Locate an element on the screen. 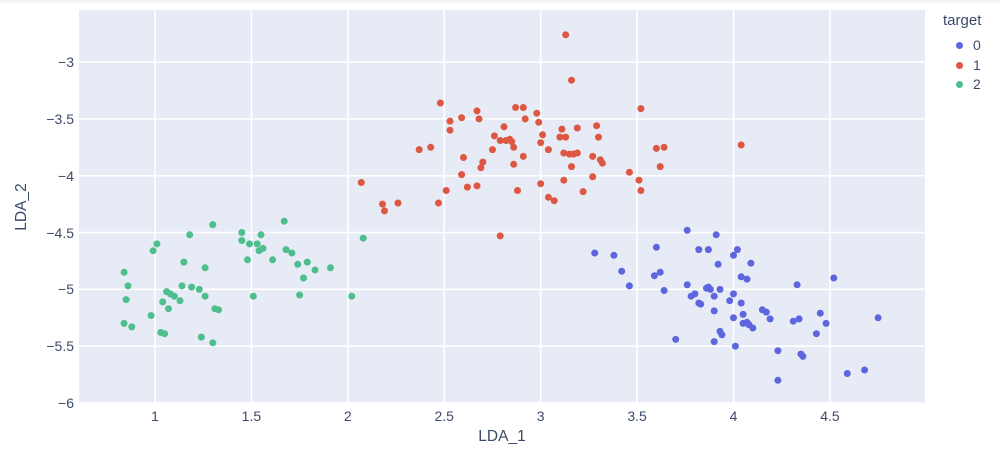  legend-item-1: 1 is located at coordinates (961, 66).